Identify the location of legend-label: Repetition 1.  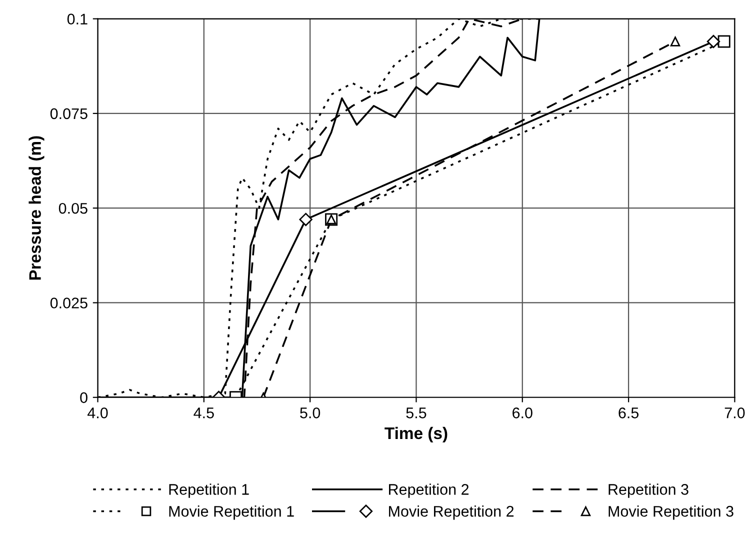
(209, 491).